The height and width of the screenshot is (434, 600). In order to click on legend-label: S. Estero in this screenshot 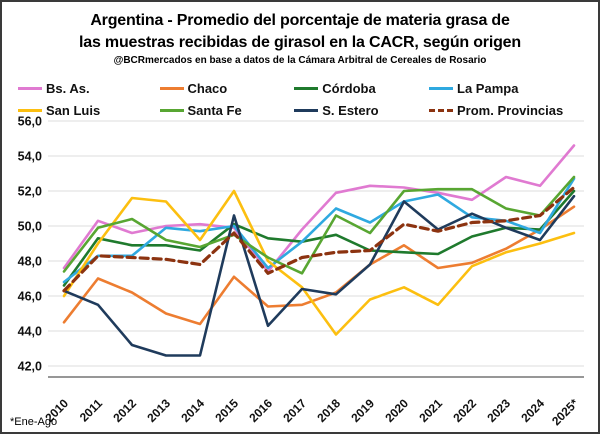, I will do `click(350, 110)`.